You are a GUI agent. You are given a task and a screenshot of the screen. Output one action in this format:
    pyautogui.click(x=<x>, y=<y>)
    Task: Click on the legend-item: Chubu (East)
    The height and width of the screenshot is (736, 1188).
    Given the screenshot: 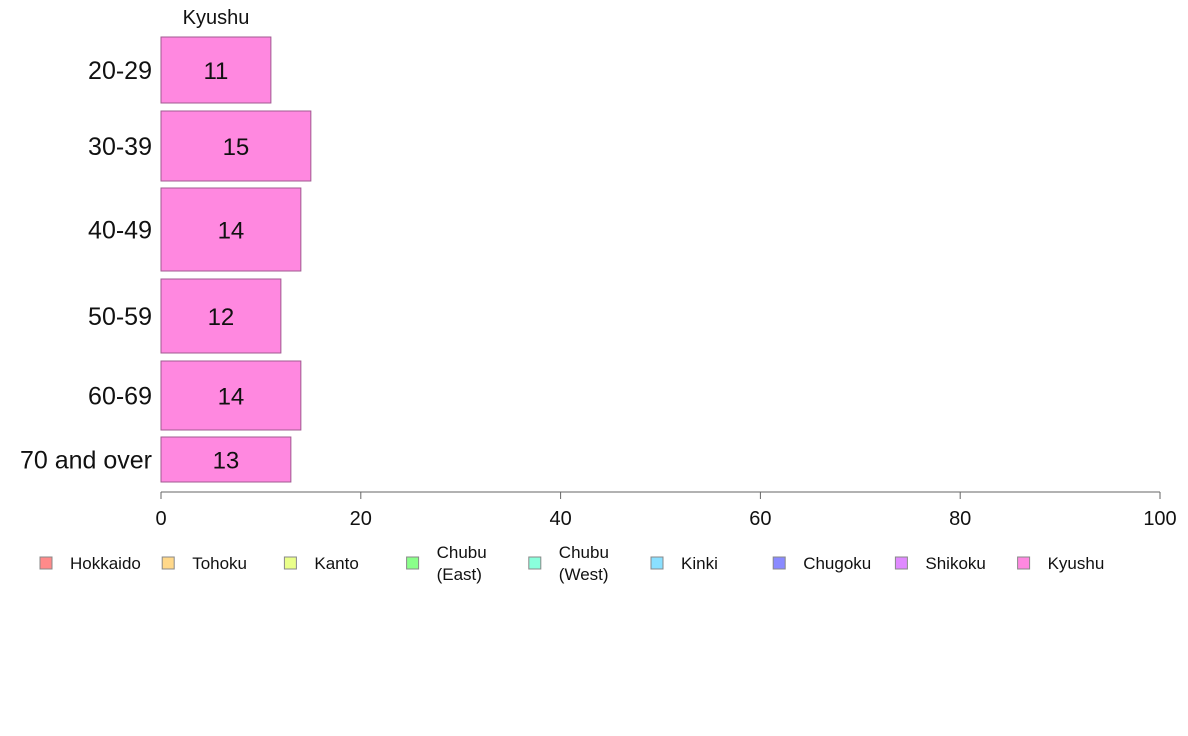 What is the action you would take?
    pyautogui.click(x=446, y=563)
    